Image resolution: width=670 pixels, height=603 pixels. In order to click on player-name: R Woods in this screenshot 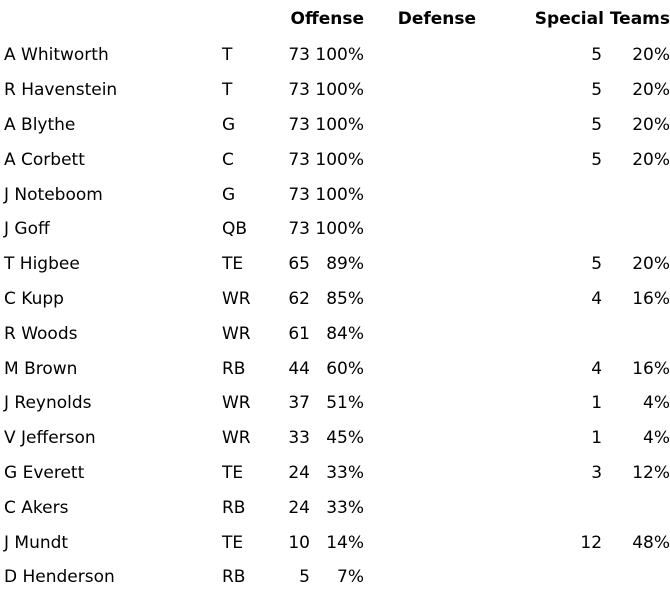, I will do `click(41, 333)`.